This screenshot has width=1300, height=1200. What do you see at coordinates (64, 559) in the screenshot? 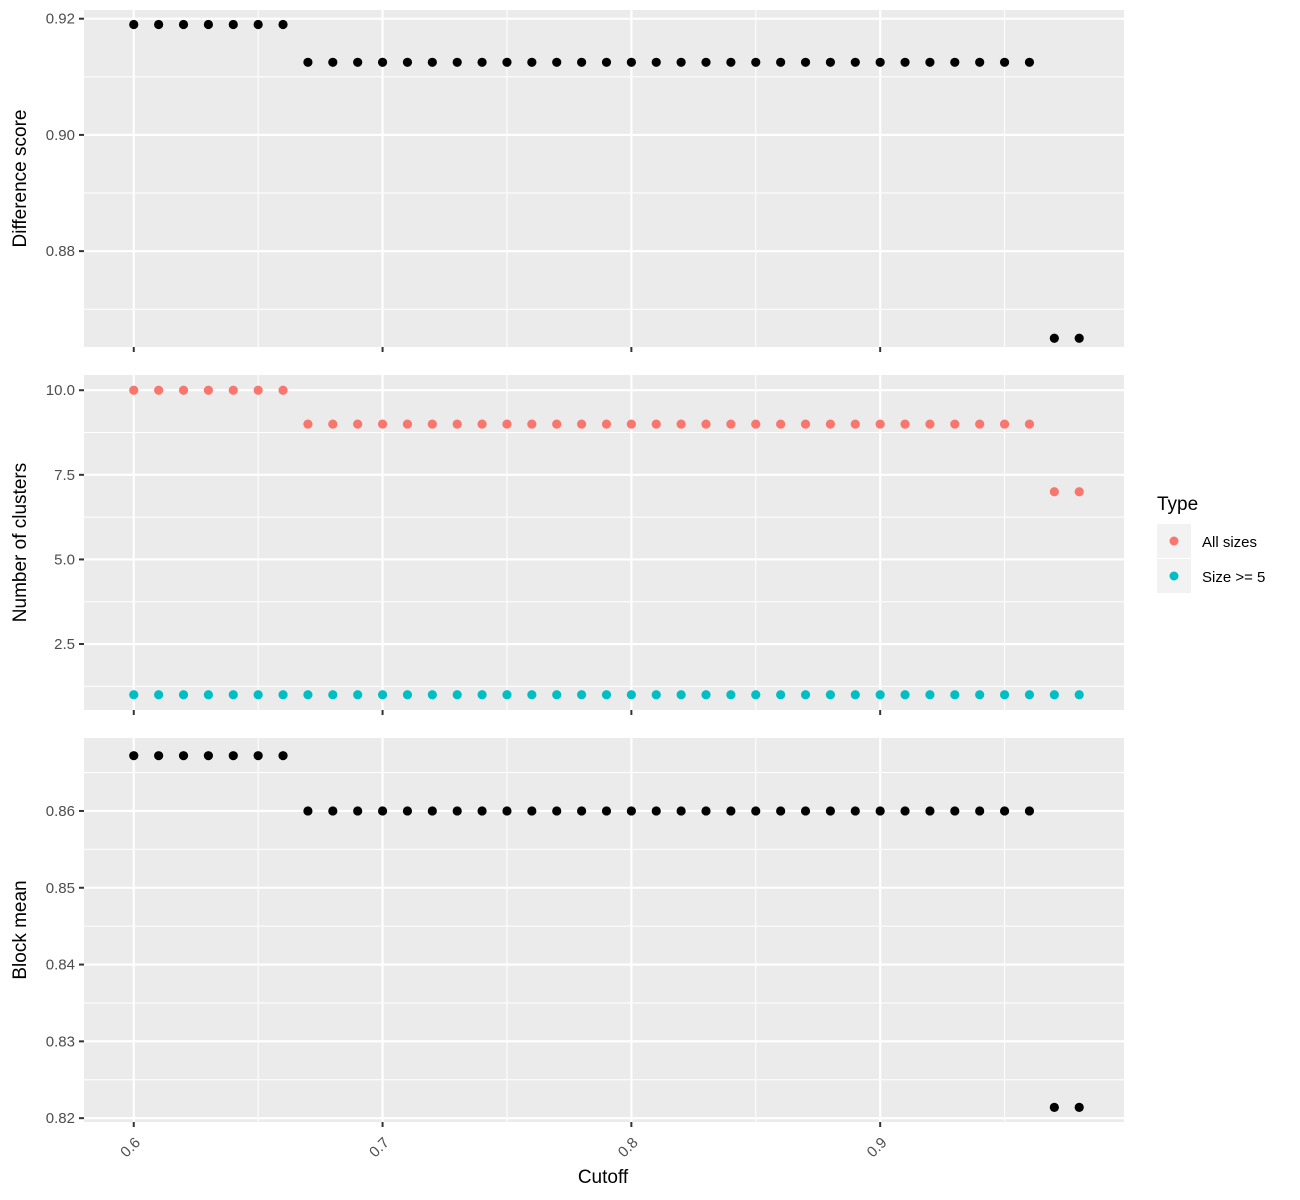
I see `y-tick-label: 5.0` at bounding box center [64, 559].